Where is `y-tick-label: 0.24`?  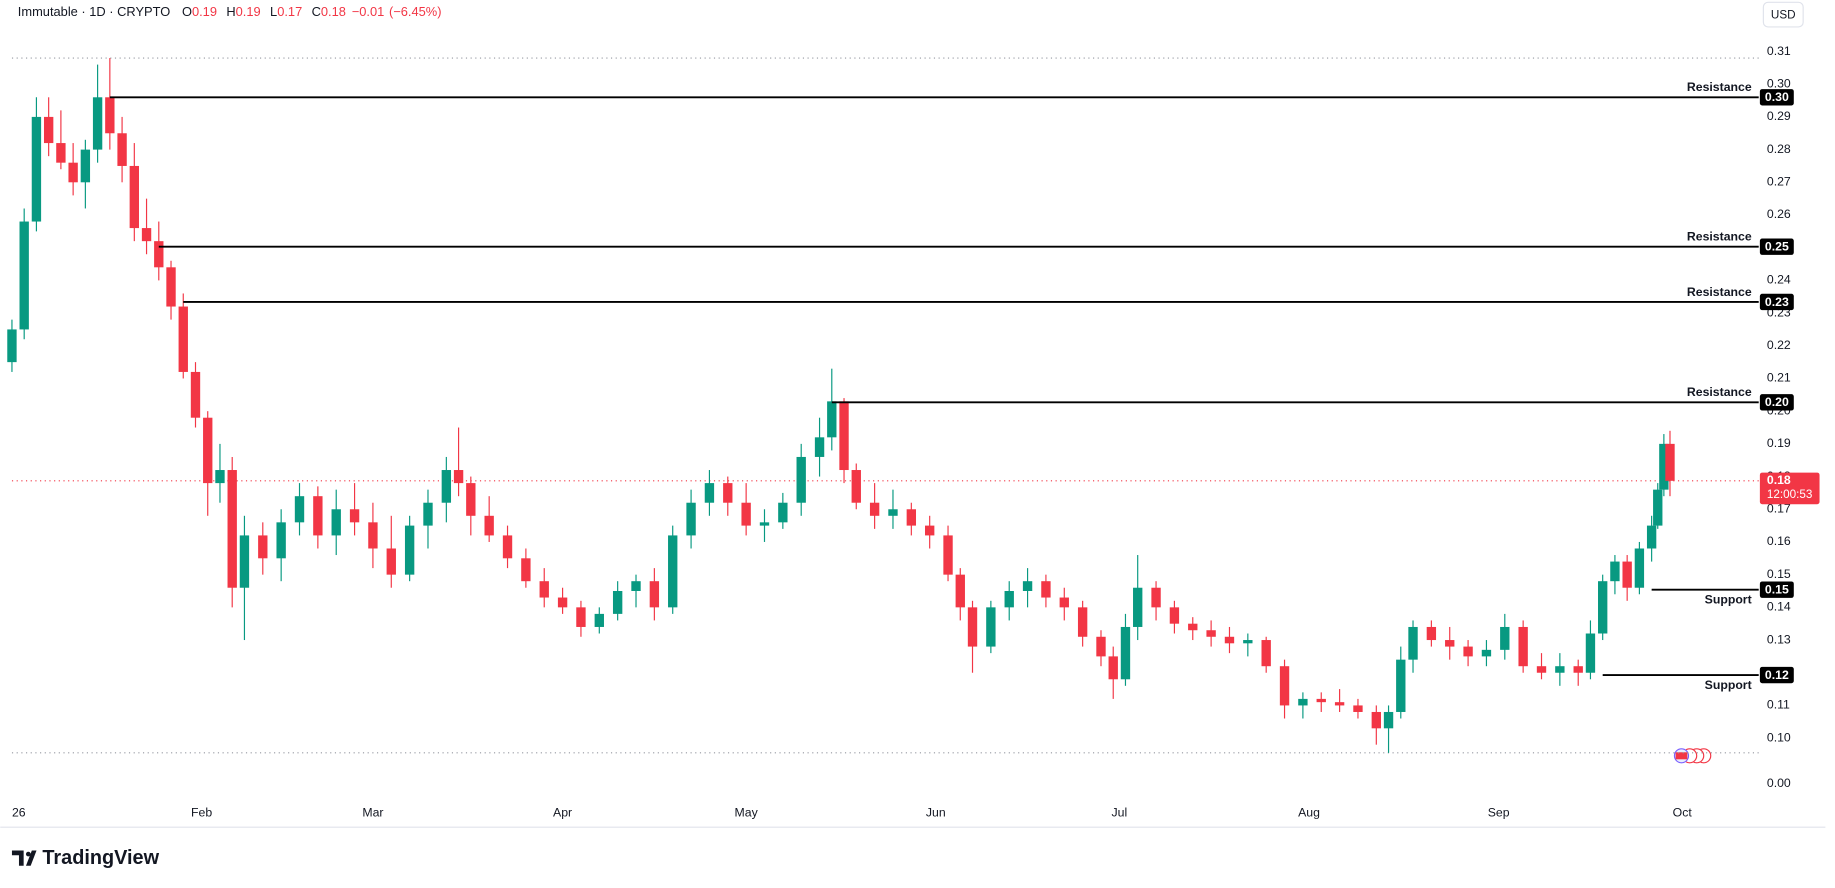 y-tick-label: 0.24 is located at coordinates (1779, 280).